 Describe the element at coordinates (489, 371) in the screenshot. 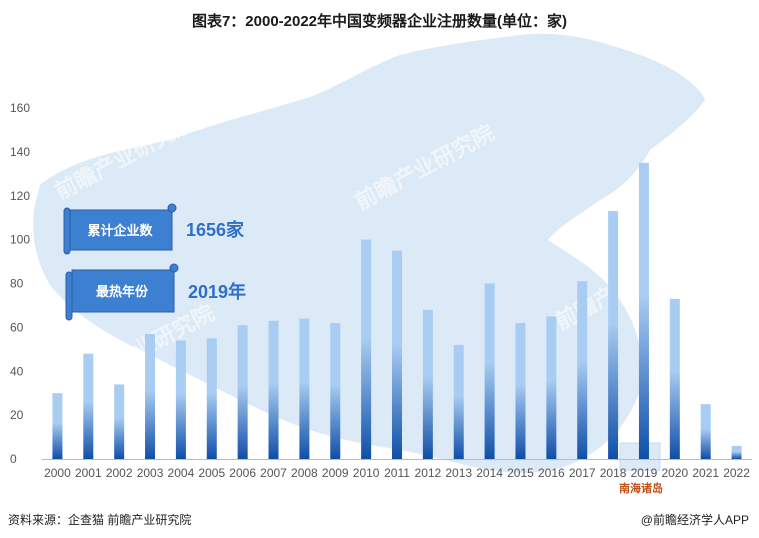

I see `bar-2014` at that location.